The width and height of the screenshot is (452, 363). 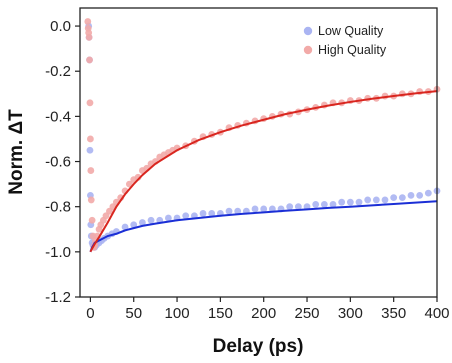 What do you see at coordinates (90, 313) in the screenshot?
I see `x-tick-label: 0` at bounding box center [90, 313].